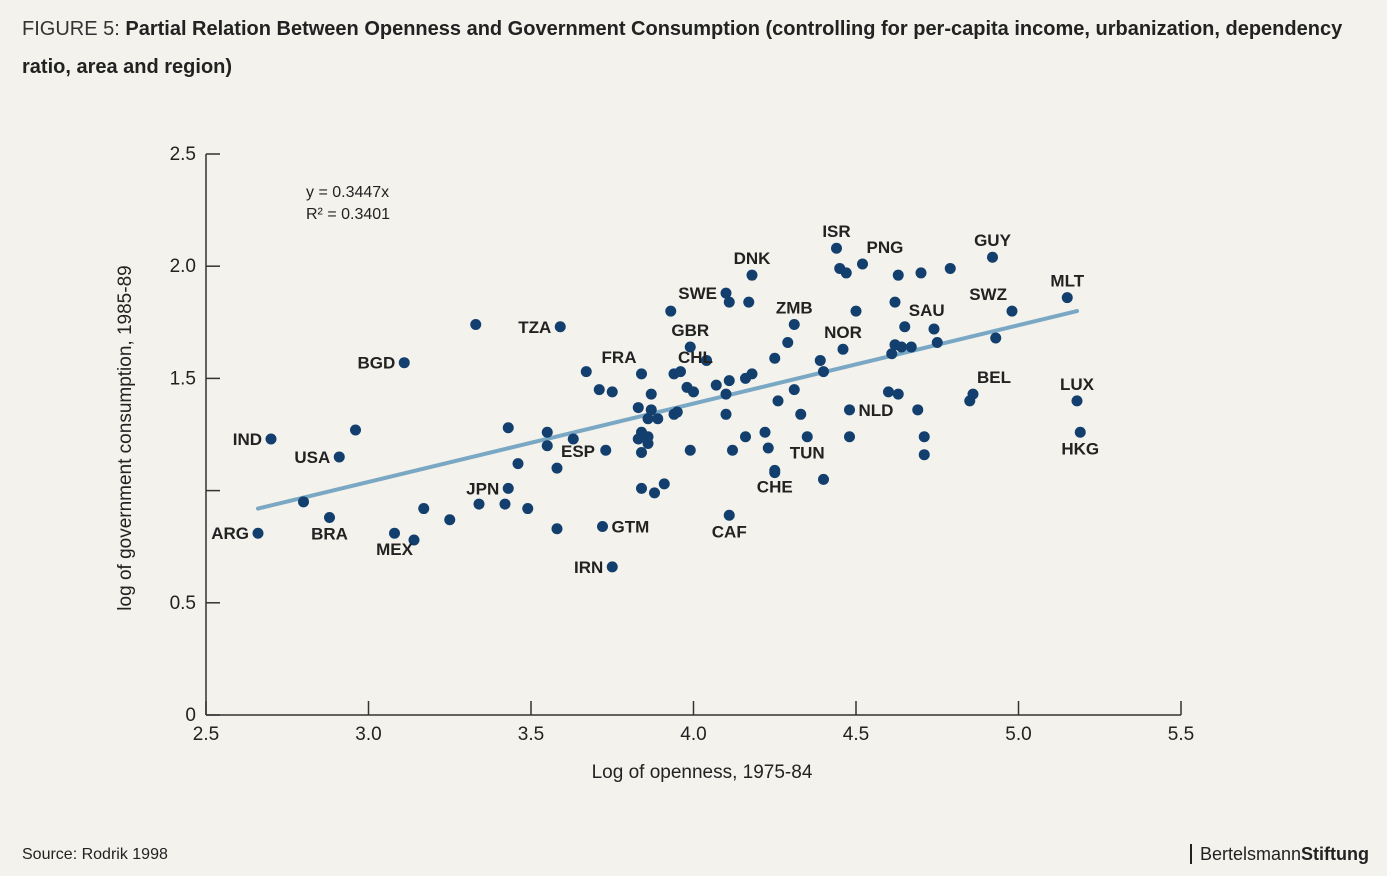 The height and width of the screenshot is (876, 1387). Describe the element at coordinates (1080, 448) in the screenshot. I see `point-label: HKG` at that location.